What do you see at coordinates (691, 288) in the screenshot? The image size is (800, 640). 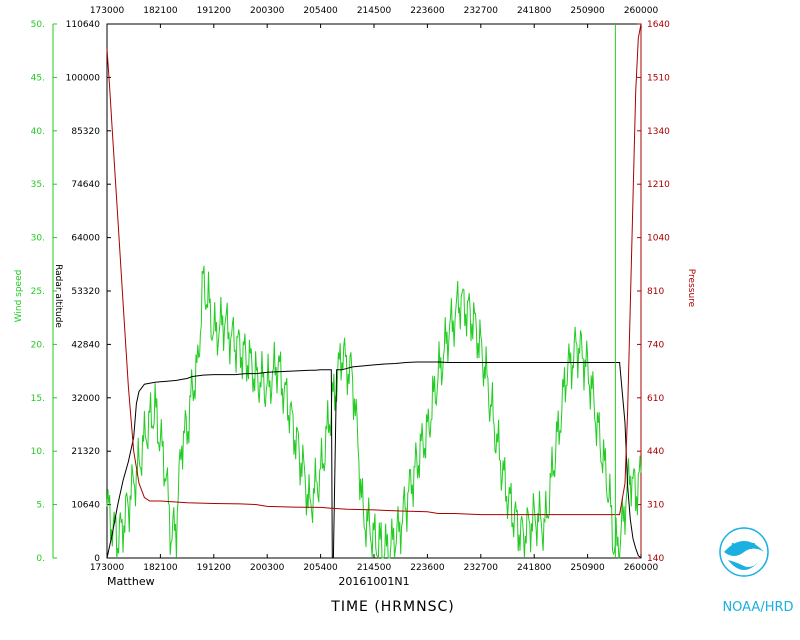 I see `pressure-axis-label: Pressure` at bounding box center [691, 288].